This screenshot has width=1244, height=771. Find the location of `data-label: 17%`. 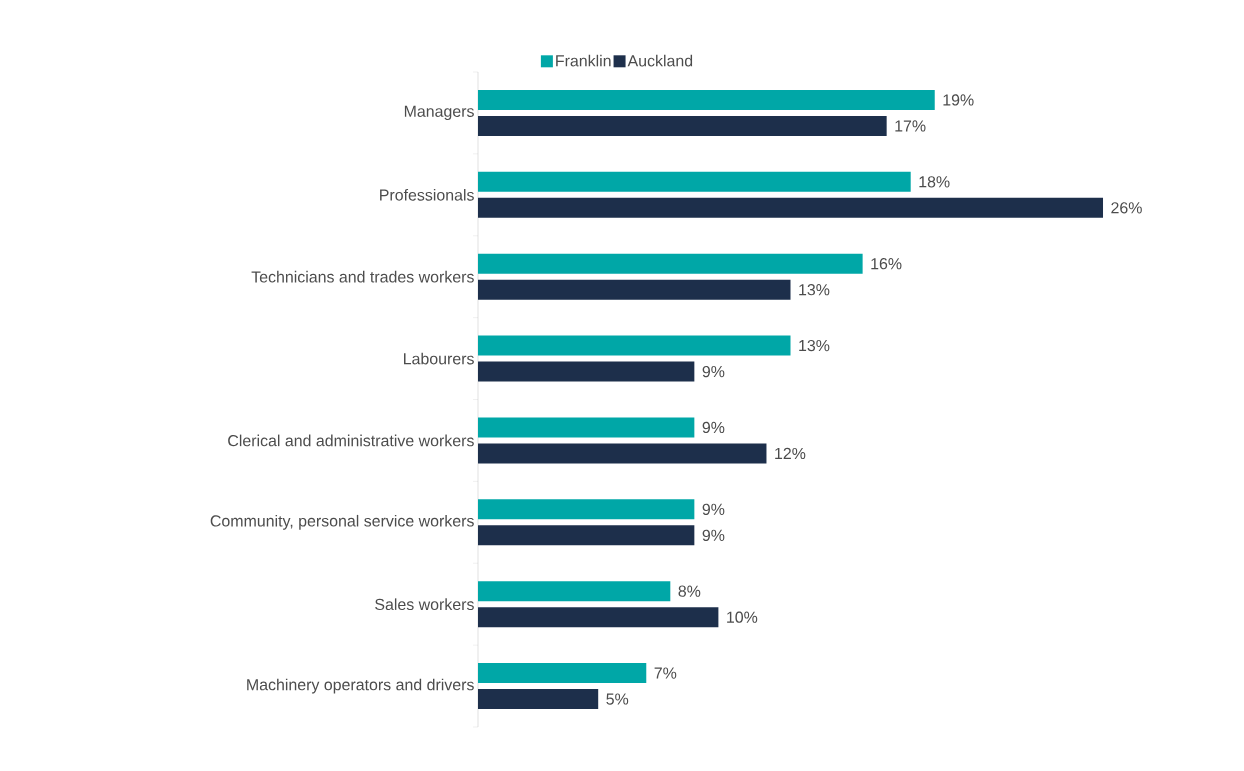

data-label: 17% is located at coordinates (910, 126).